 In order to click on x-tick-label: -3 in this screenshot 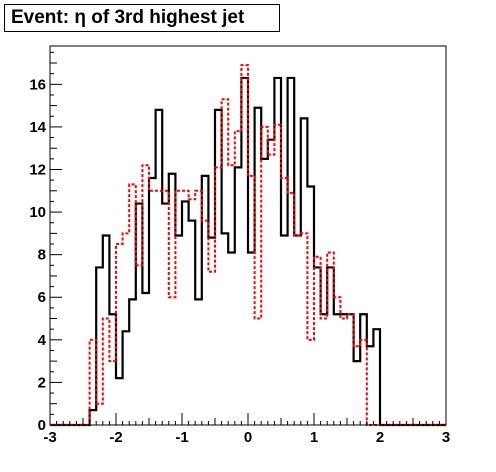, I will do `click(49, 437)`.